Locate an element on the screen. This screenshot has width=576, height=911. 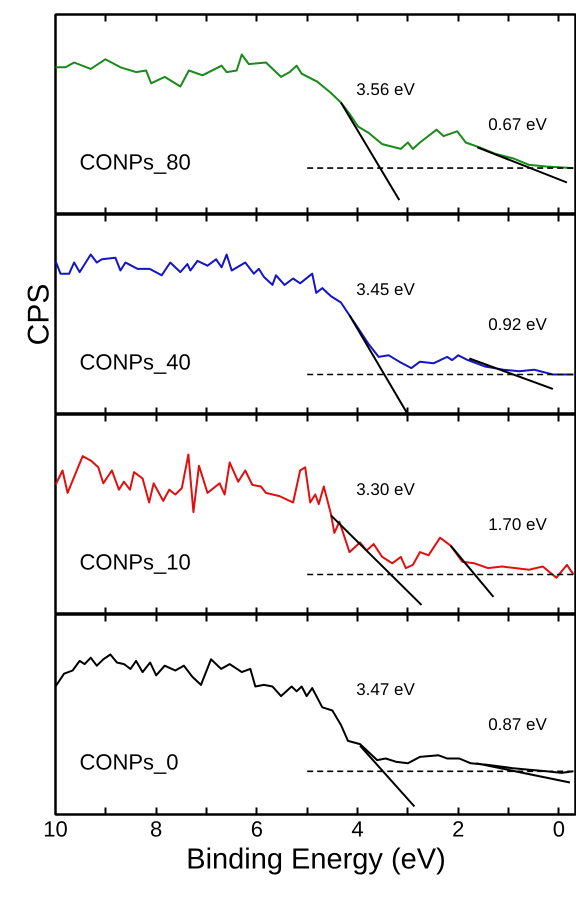
annotation: 3.56 eV is located at coordinates (386, 89).